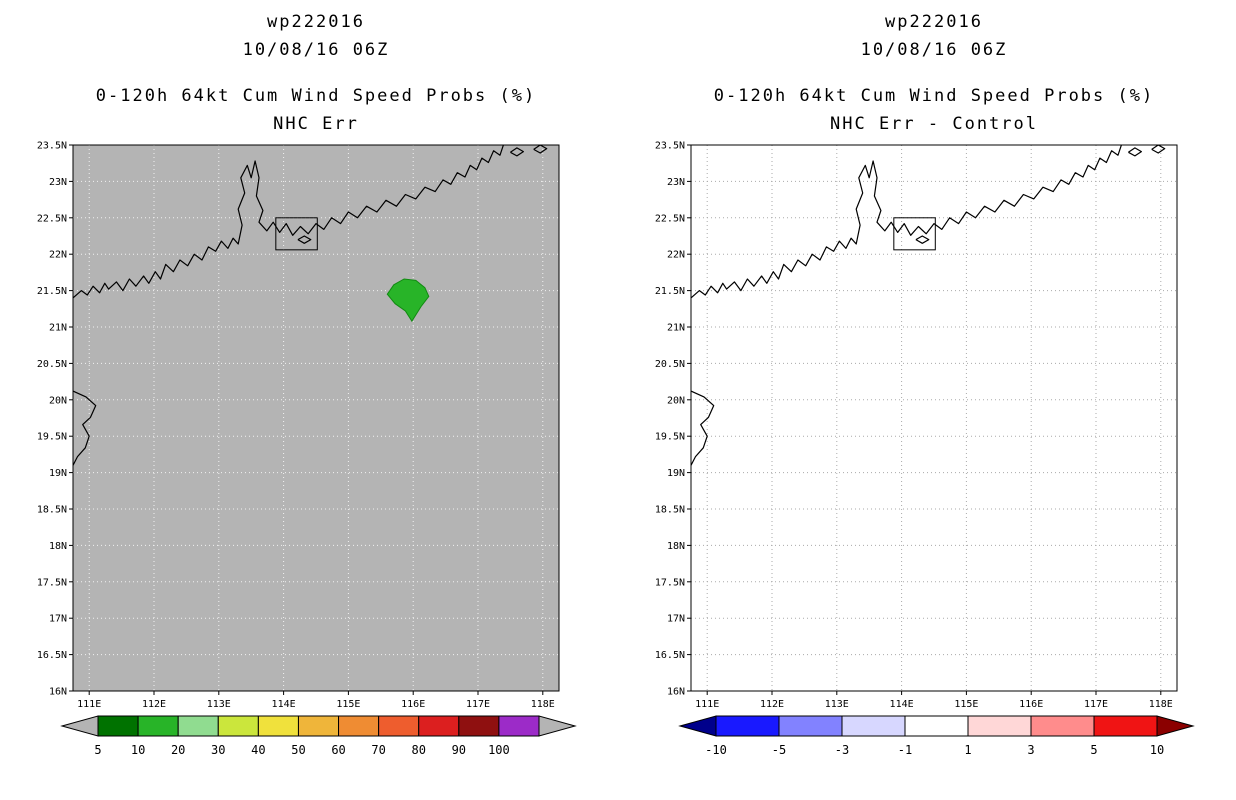 This screenshot has height=800, width=1236. What do you see at coordinates (316, 50) in the screenshot?
I see `init-time: 10/08/16 06Z` at bounding box center [316, 50].